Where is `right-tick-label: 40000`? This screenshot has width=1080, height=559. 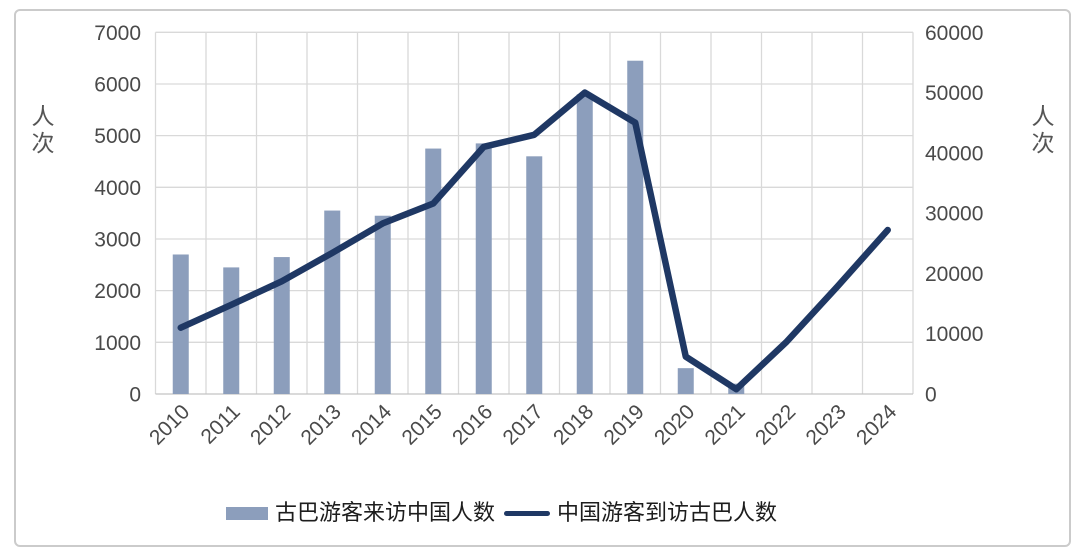 right-tick-label: 40000 is located at coordinates (954, 153).